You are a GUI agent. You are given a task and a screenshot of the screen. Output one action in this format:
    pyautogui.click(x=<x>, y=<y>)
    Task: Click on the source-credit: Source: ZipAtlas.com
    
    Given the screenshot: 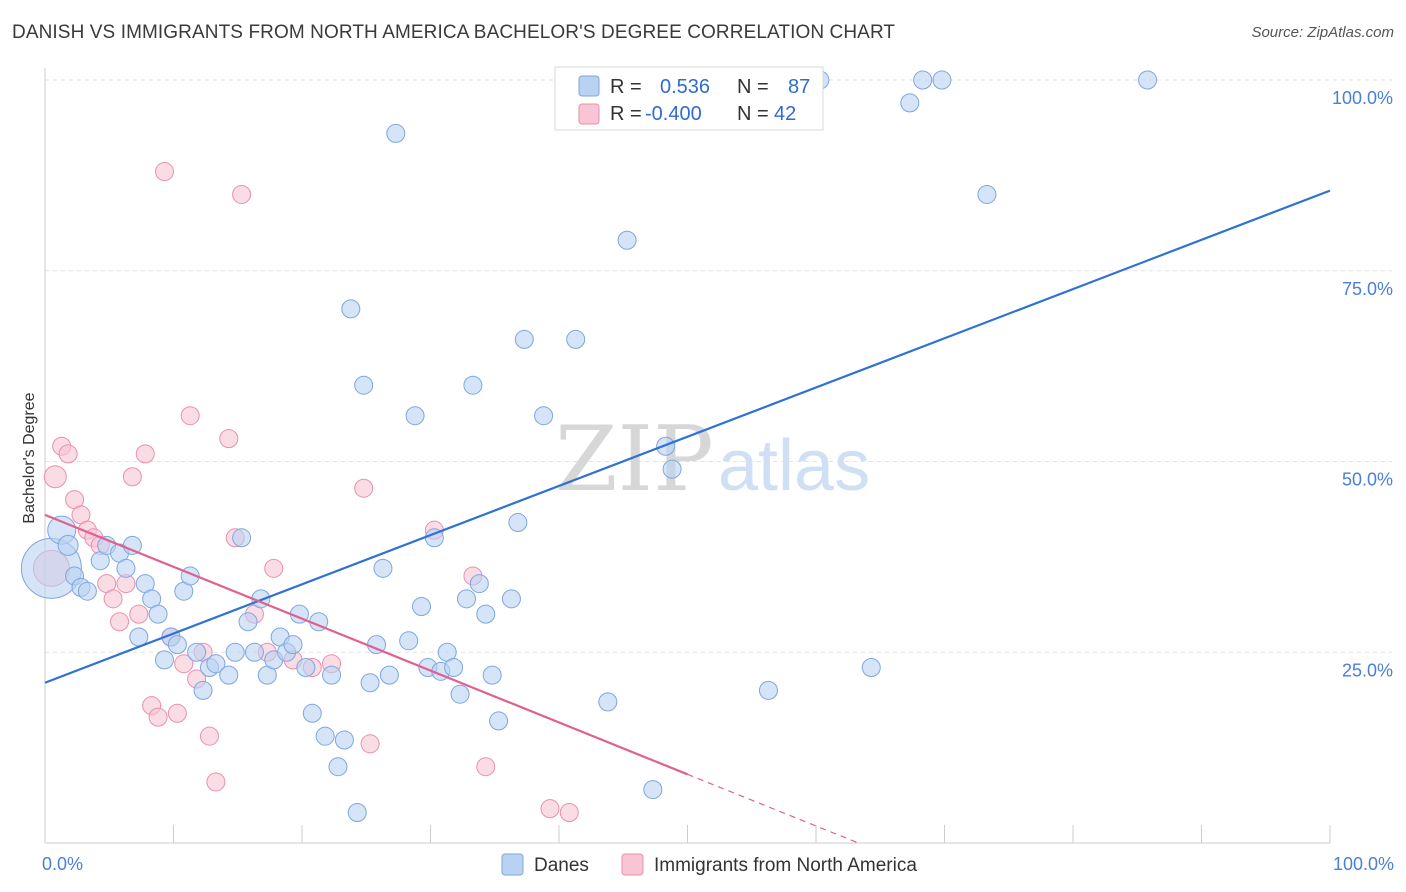 What is the action you would take?
    pyautogui.click(x=1322, y=32)
    